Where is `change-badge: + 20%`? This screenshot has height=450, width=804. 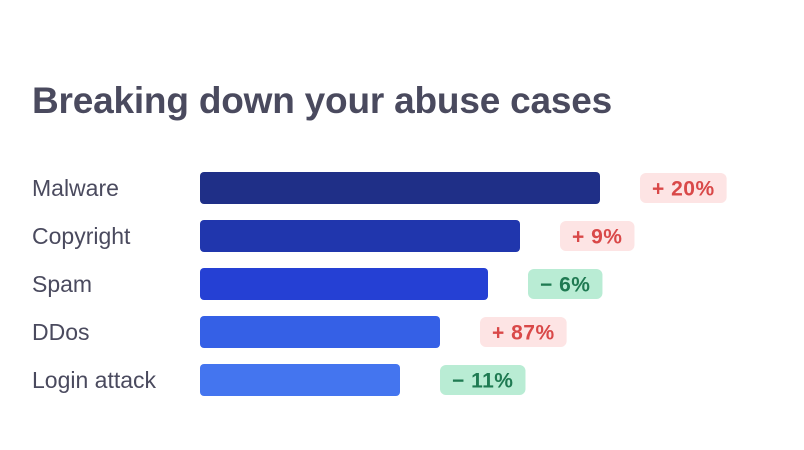
change-badge: + 20% is located at coordinates (683, 188).